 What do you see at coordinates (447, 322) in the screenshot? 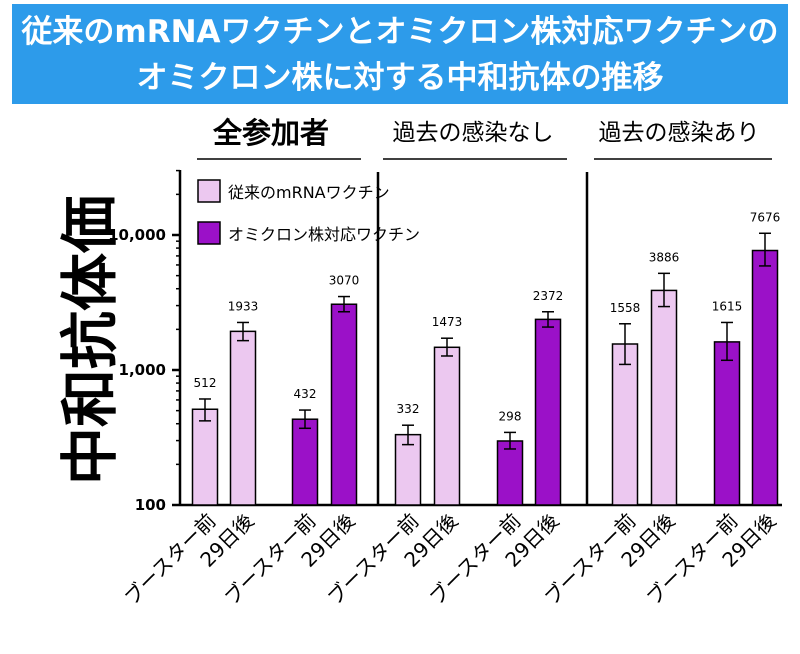
I see `data-label: 1473` at bounding box center [447, 322].